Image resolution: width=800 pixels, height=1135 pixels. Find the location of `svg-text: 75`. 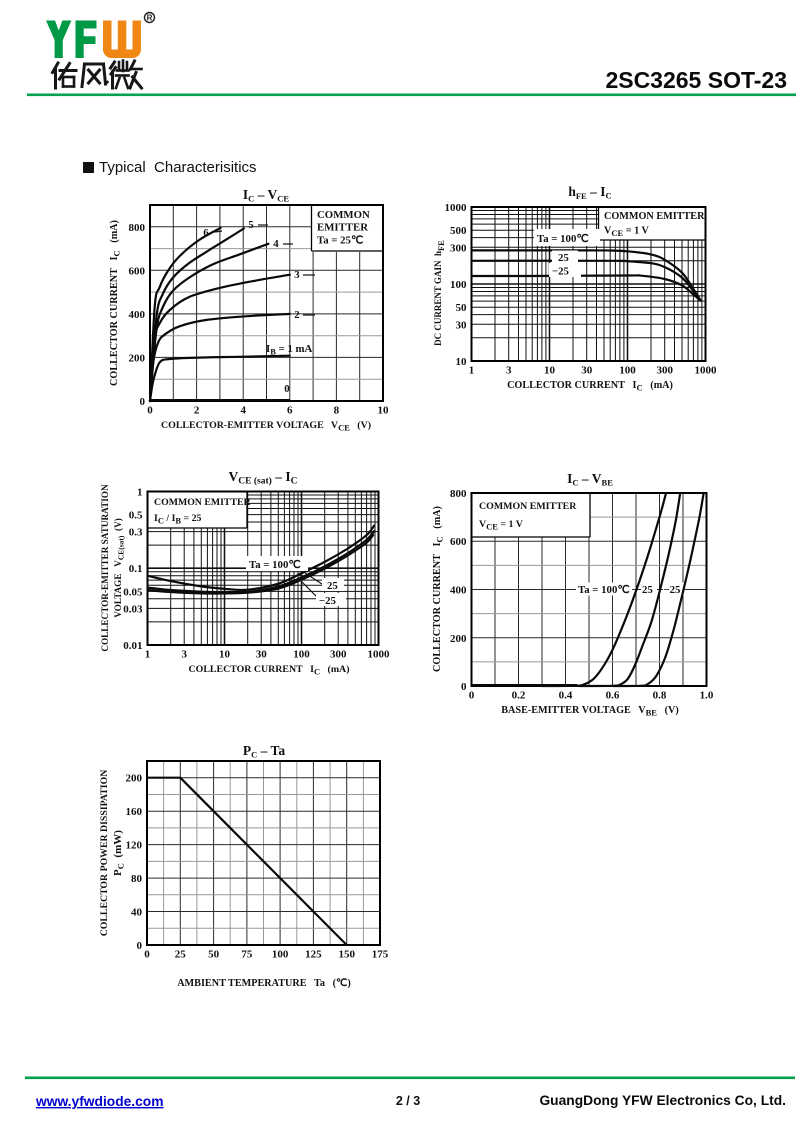

svg-text: 75 is located at coordinates (247, 955).